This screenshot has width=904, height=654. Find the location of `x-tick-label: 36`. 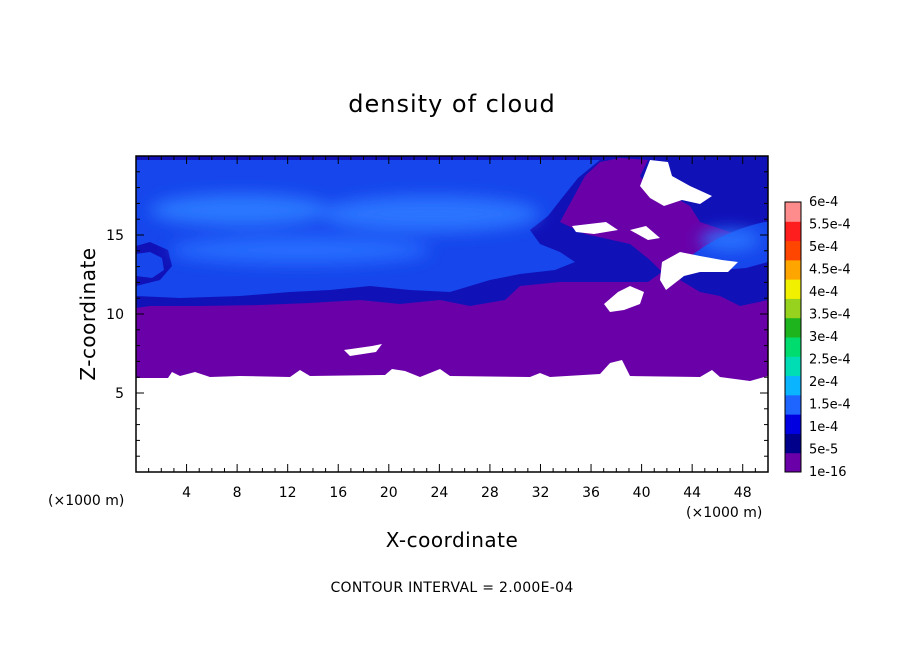

x-tick-label: 36 is located at coordinates (591, 493).